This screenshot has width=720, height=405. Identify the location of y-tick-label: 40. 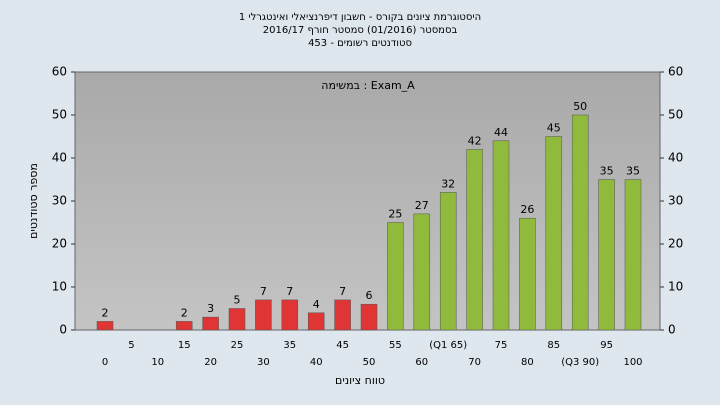
(59, 158).